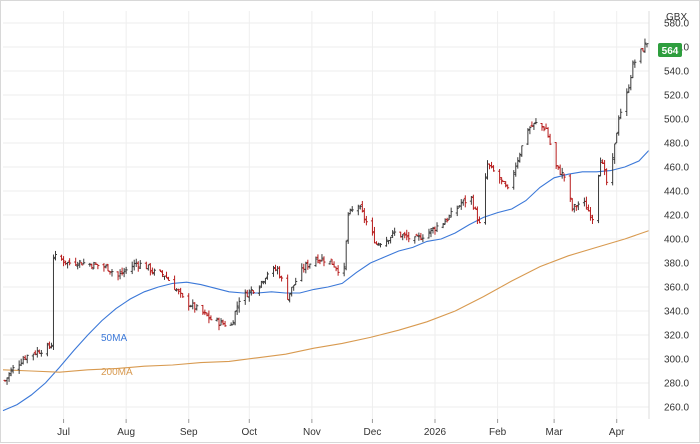 This screenshot has width=700, height=444. I want to click on last-price-label: 564, so click(670, 51).